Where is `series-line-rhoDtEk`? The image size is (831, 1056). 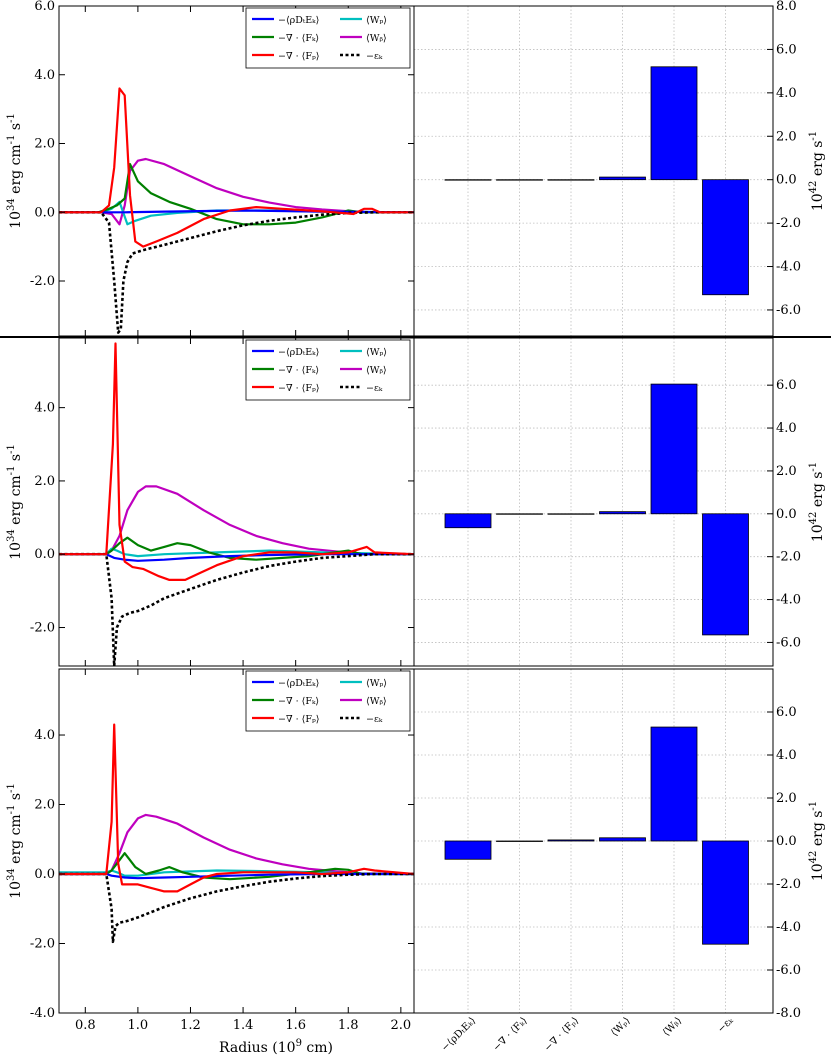
series-line-rhoDtEk is located at coordinates (236, 876).